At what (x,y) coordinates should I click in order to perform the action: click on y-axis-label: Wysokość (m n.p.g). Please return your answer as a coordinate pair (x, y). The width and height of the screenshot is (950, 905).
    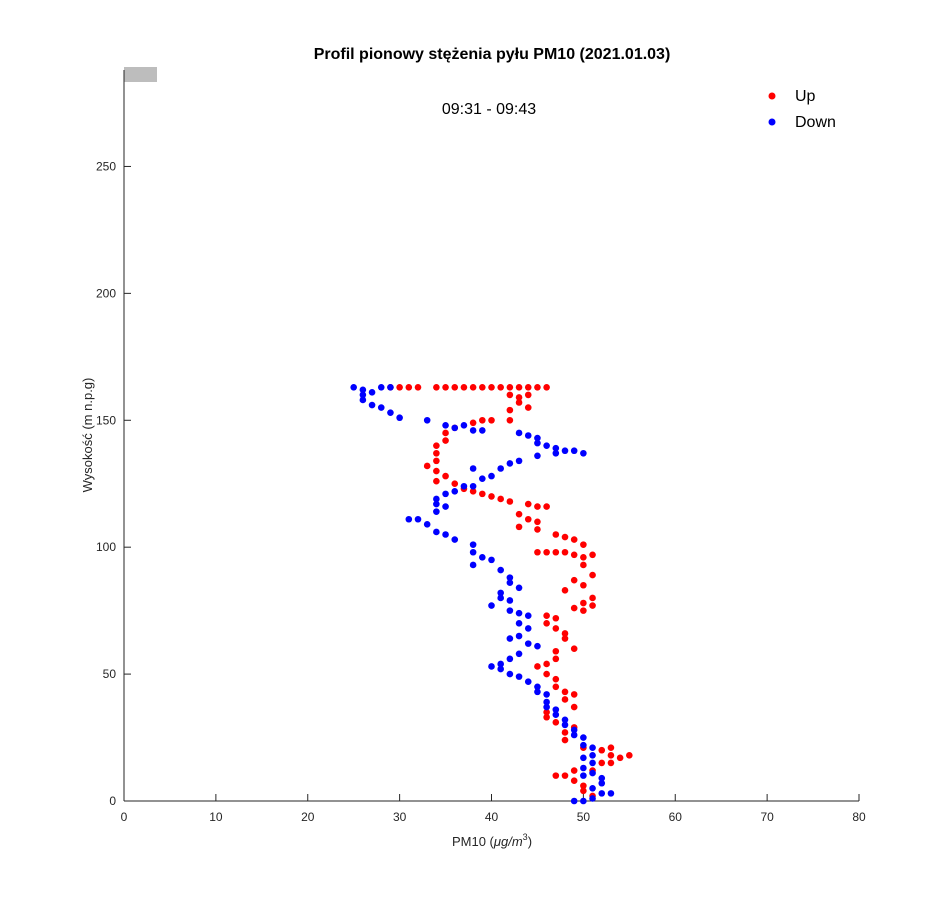
    Looking at the image, I should click on (87, 435).